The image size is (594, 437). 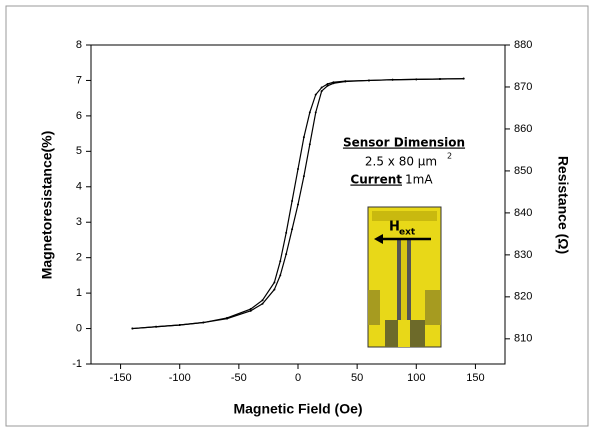 What do you see at coordinates (79, 328) in the screenshot?
I see `y-tick-label: 0` at bounding box center [79, 328].